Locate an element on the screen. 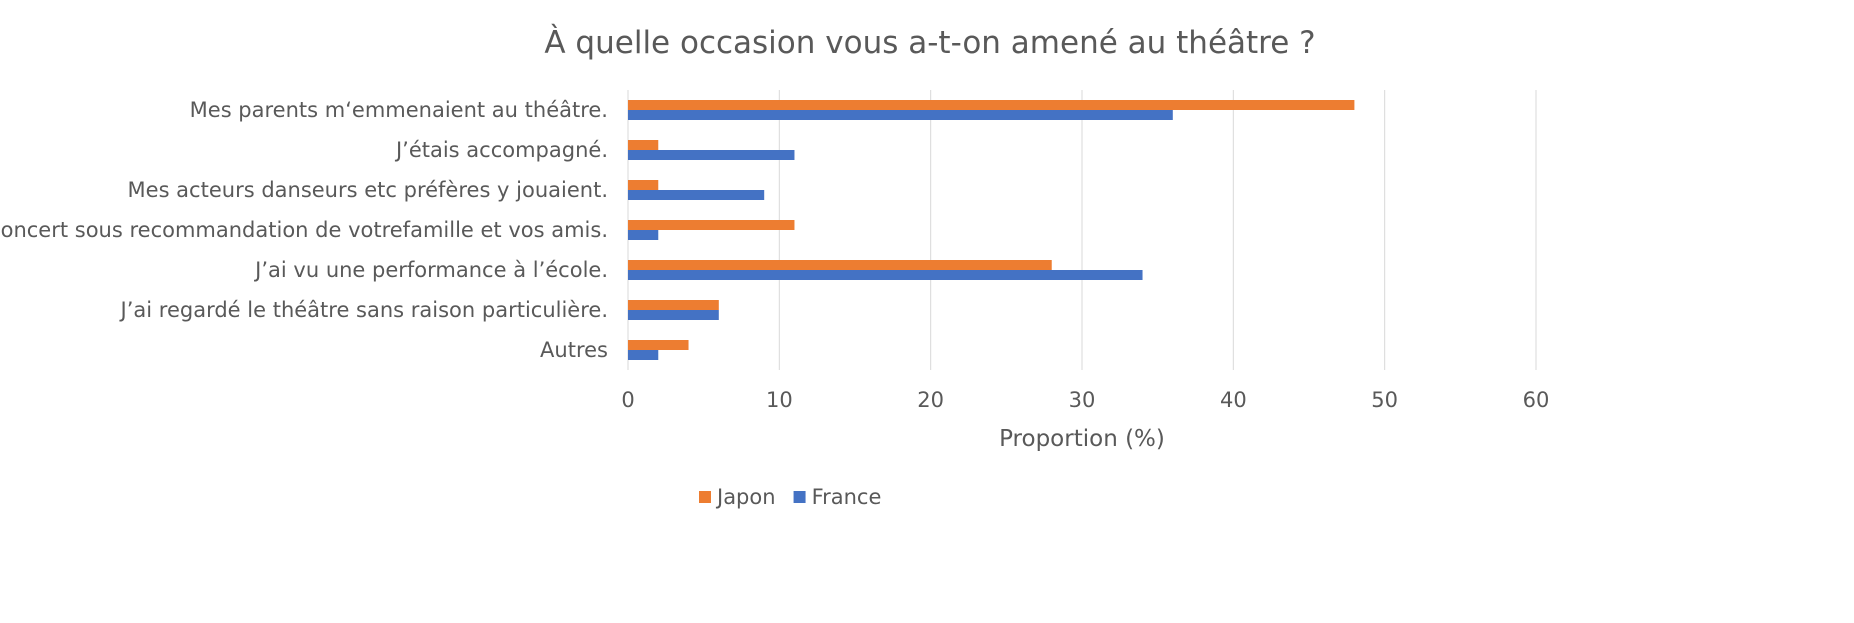 The width and height of the screenshot is (1854, 623). x-tick-label: 30 is located at coordinates (1082, 400).